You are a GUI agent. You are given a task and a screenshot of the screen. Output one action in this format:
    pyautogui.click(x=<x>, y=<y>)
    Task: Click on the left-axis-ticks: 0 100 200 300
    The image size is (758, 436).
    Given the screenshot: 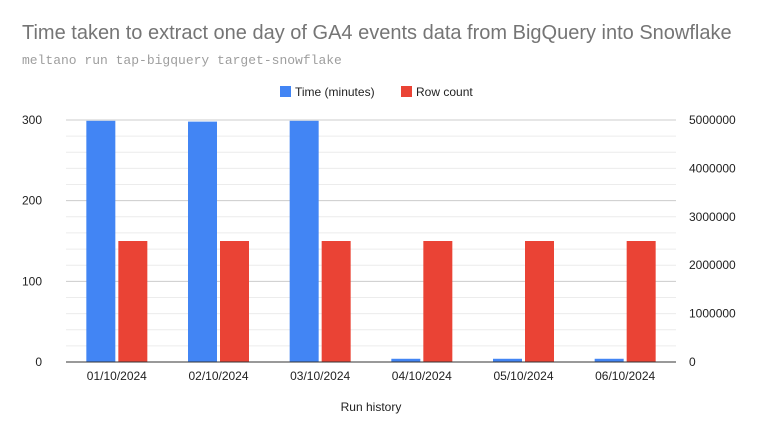 What is the action you would take?
    pyautogui.click(x=32, y=241)
    